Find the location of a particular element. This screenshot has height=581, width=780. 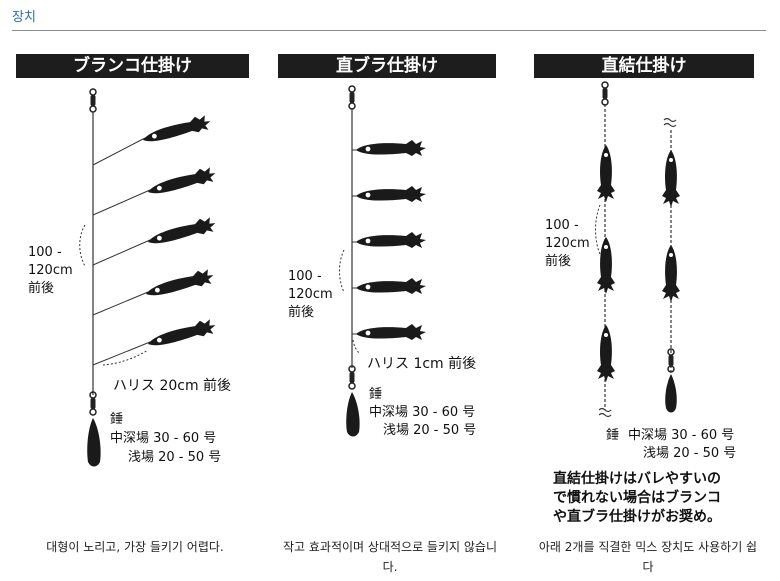

buranko-harisu-label: ハリス 20cm 前後 is located at coordinates (172, 386).